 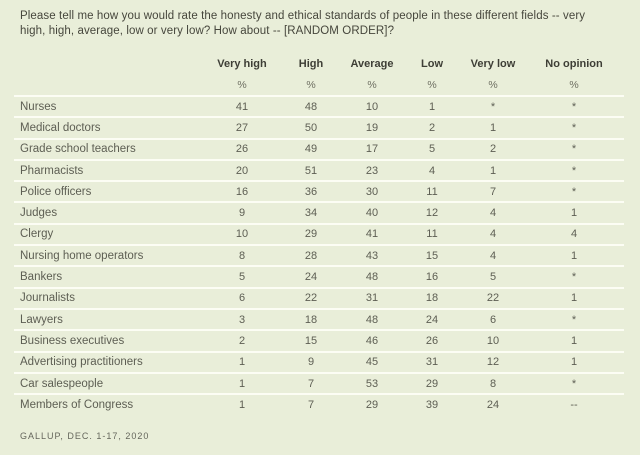 I want to click on row-label: Nursing home operators, so click(x=109, y=256).